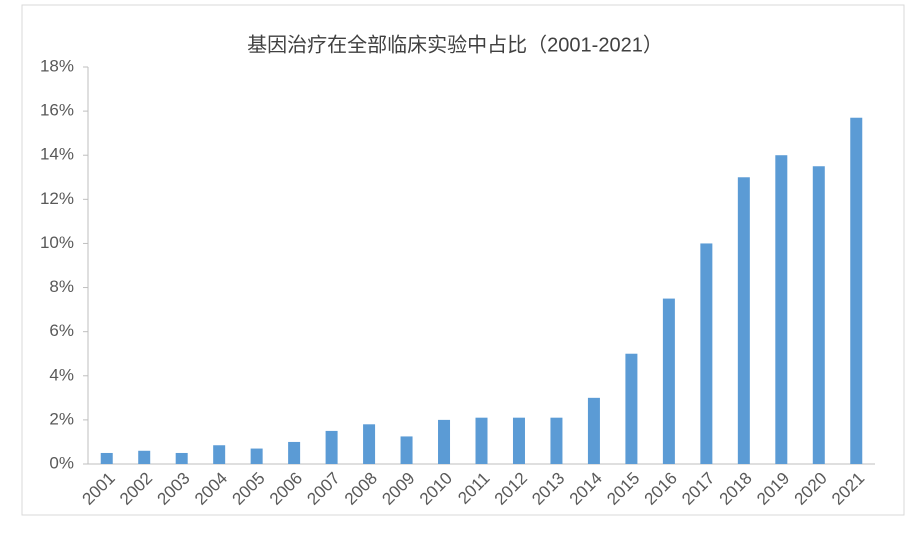  I want to click on y-tick-label: 4%, so click(61, 374).